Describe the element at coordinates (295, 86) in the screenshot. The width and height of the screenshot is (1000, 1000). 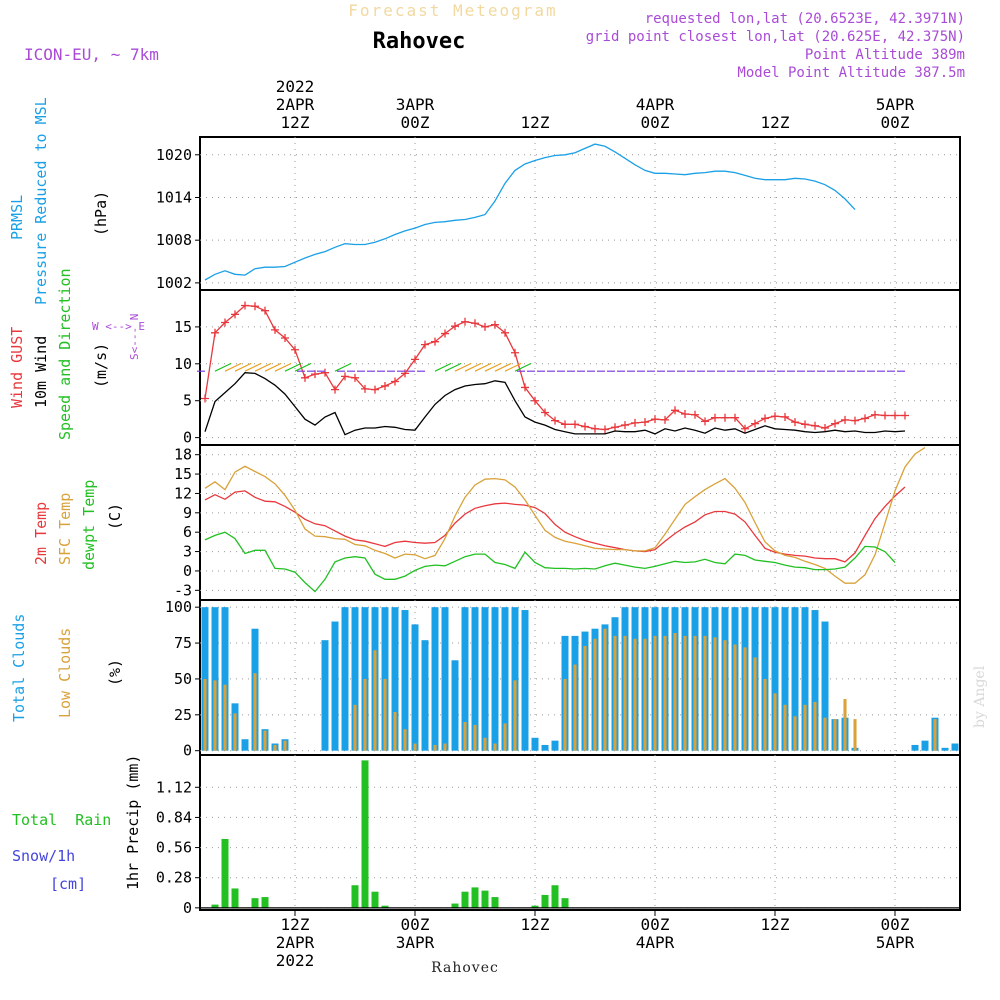
I see `top-axis-year: 2022` at that location.